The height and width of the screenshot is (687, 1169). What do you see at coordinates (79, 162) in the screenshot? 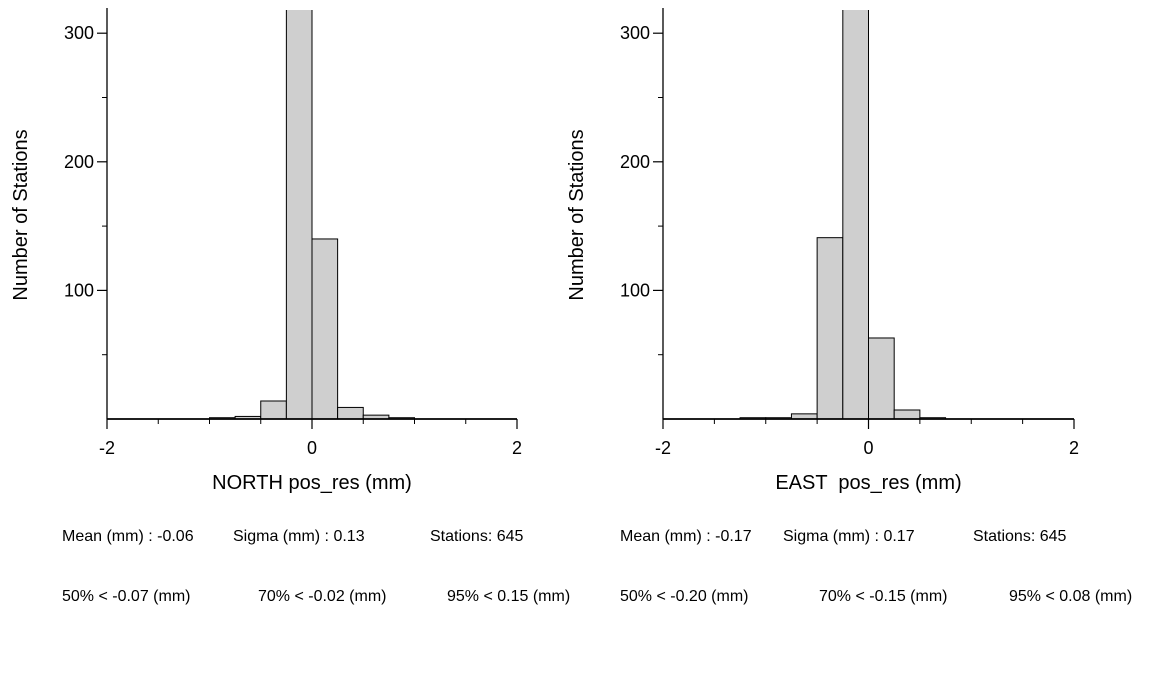
I see `north-y-tick-label: 200` at bounding box center [79, 162].